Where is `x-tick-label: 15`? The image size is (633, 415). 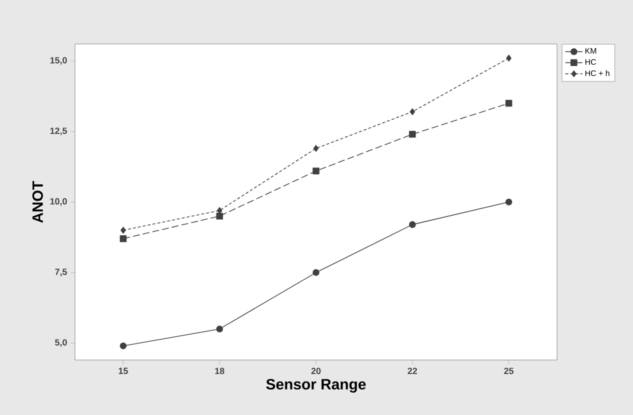
x-tick-label: 15 is located at coordinates (123, 371).